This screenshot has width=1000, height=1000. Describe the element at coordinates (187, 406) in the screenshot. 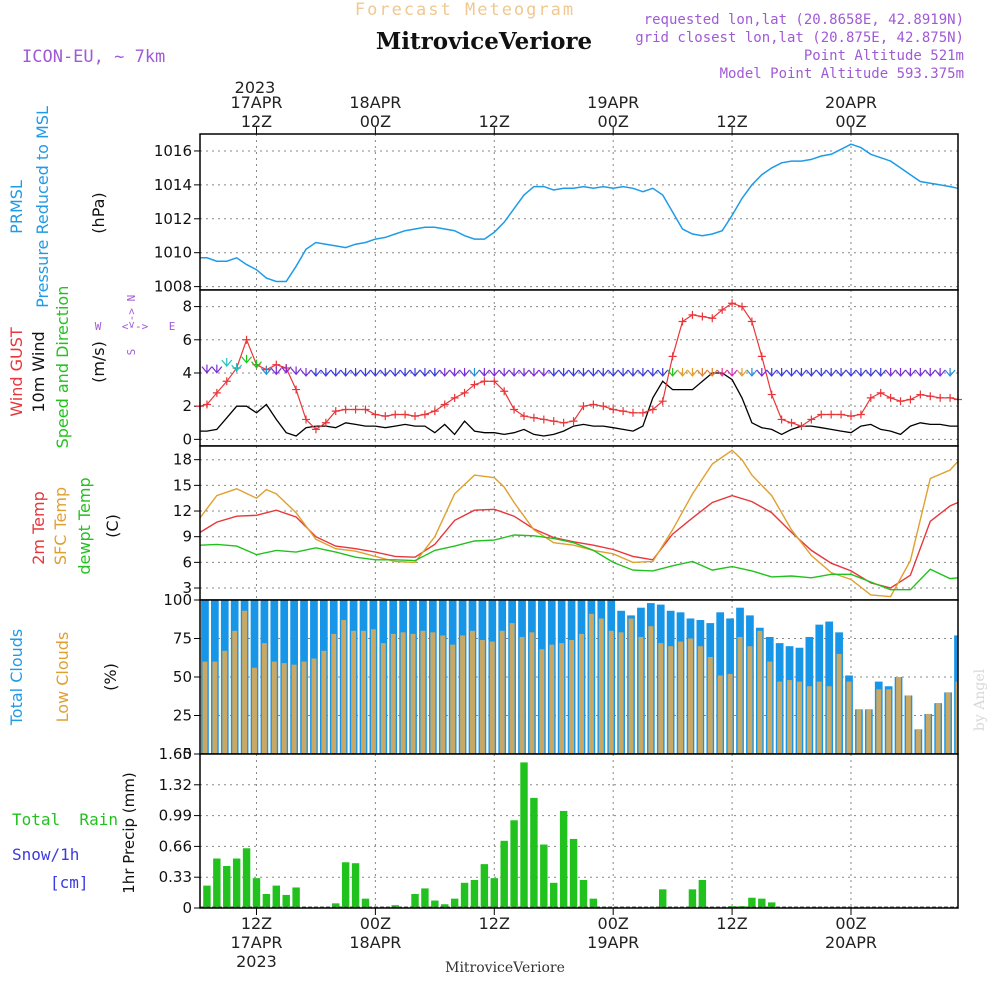

I see `wind-ytick-label: 2` at that location.